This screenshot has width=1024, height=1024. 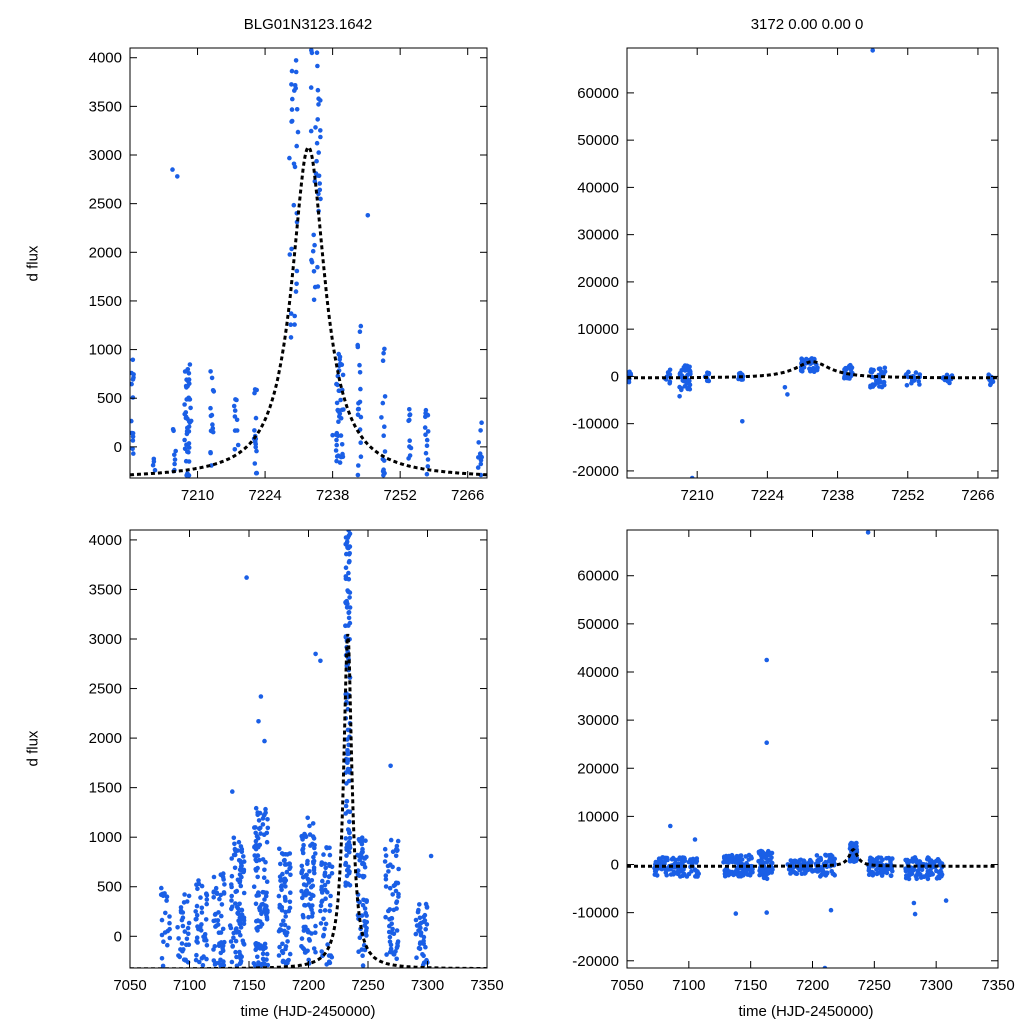 I want to click on y-tick-label: 1000, so click(x=105, y=350).